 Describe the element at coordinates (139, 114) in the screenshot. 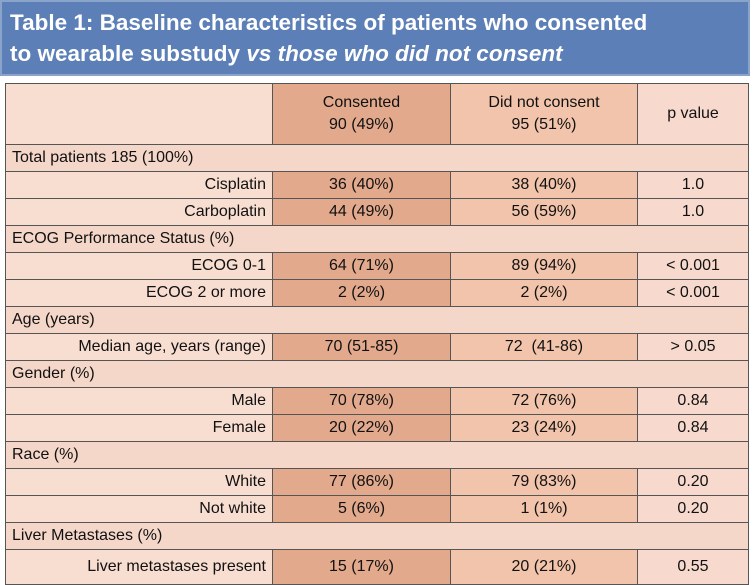

I see `header-cell` at that location.